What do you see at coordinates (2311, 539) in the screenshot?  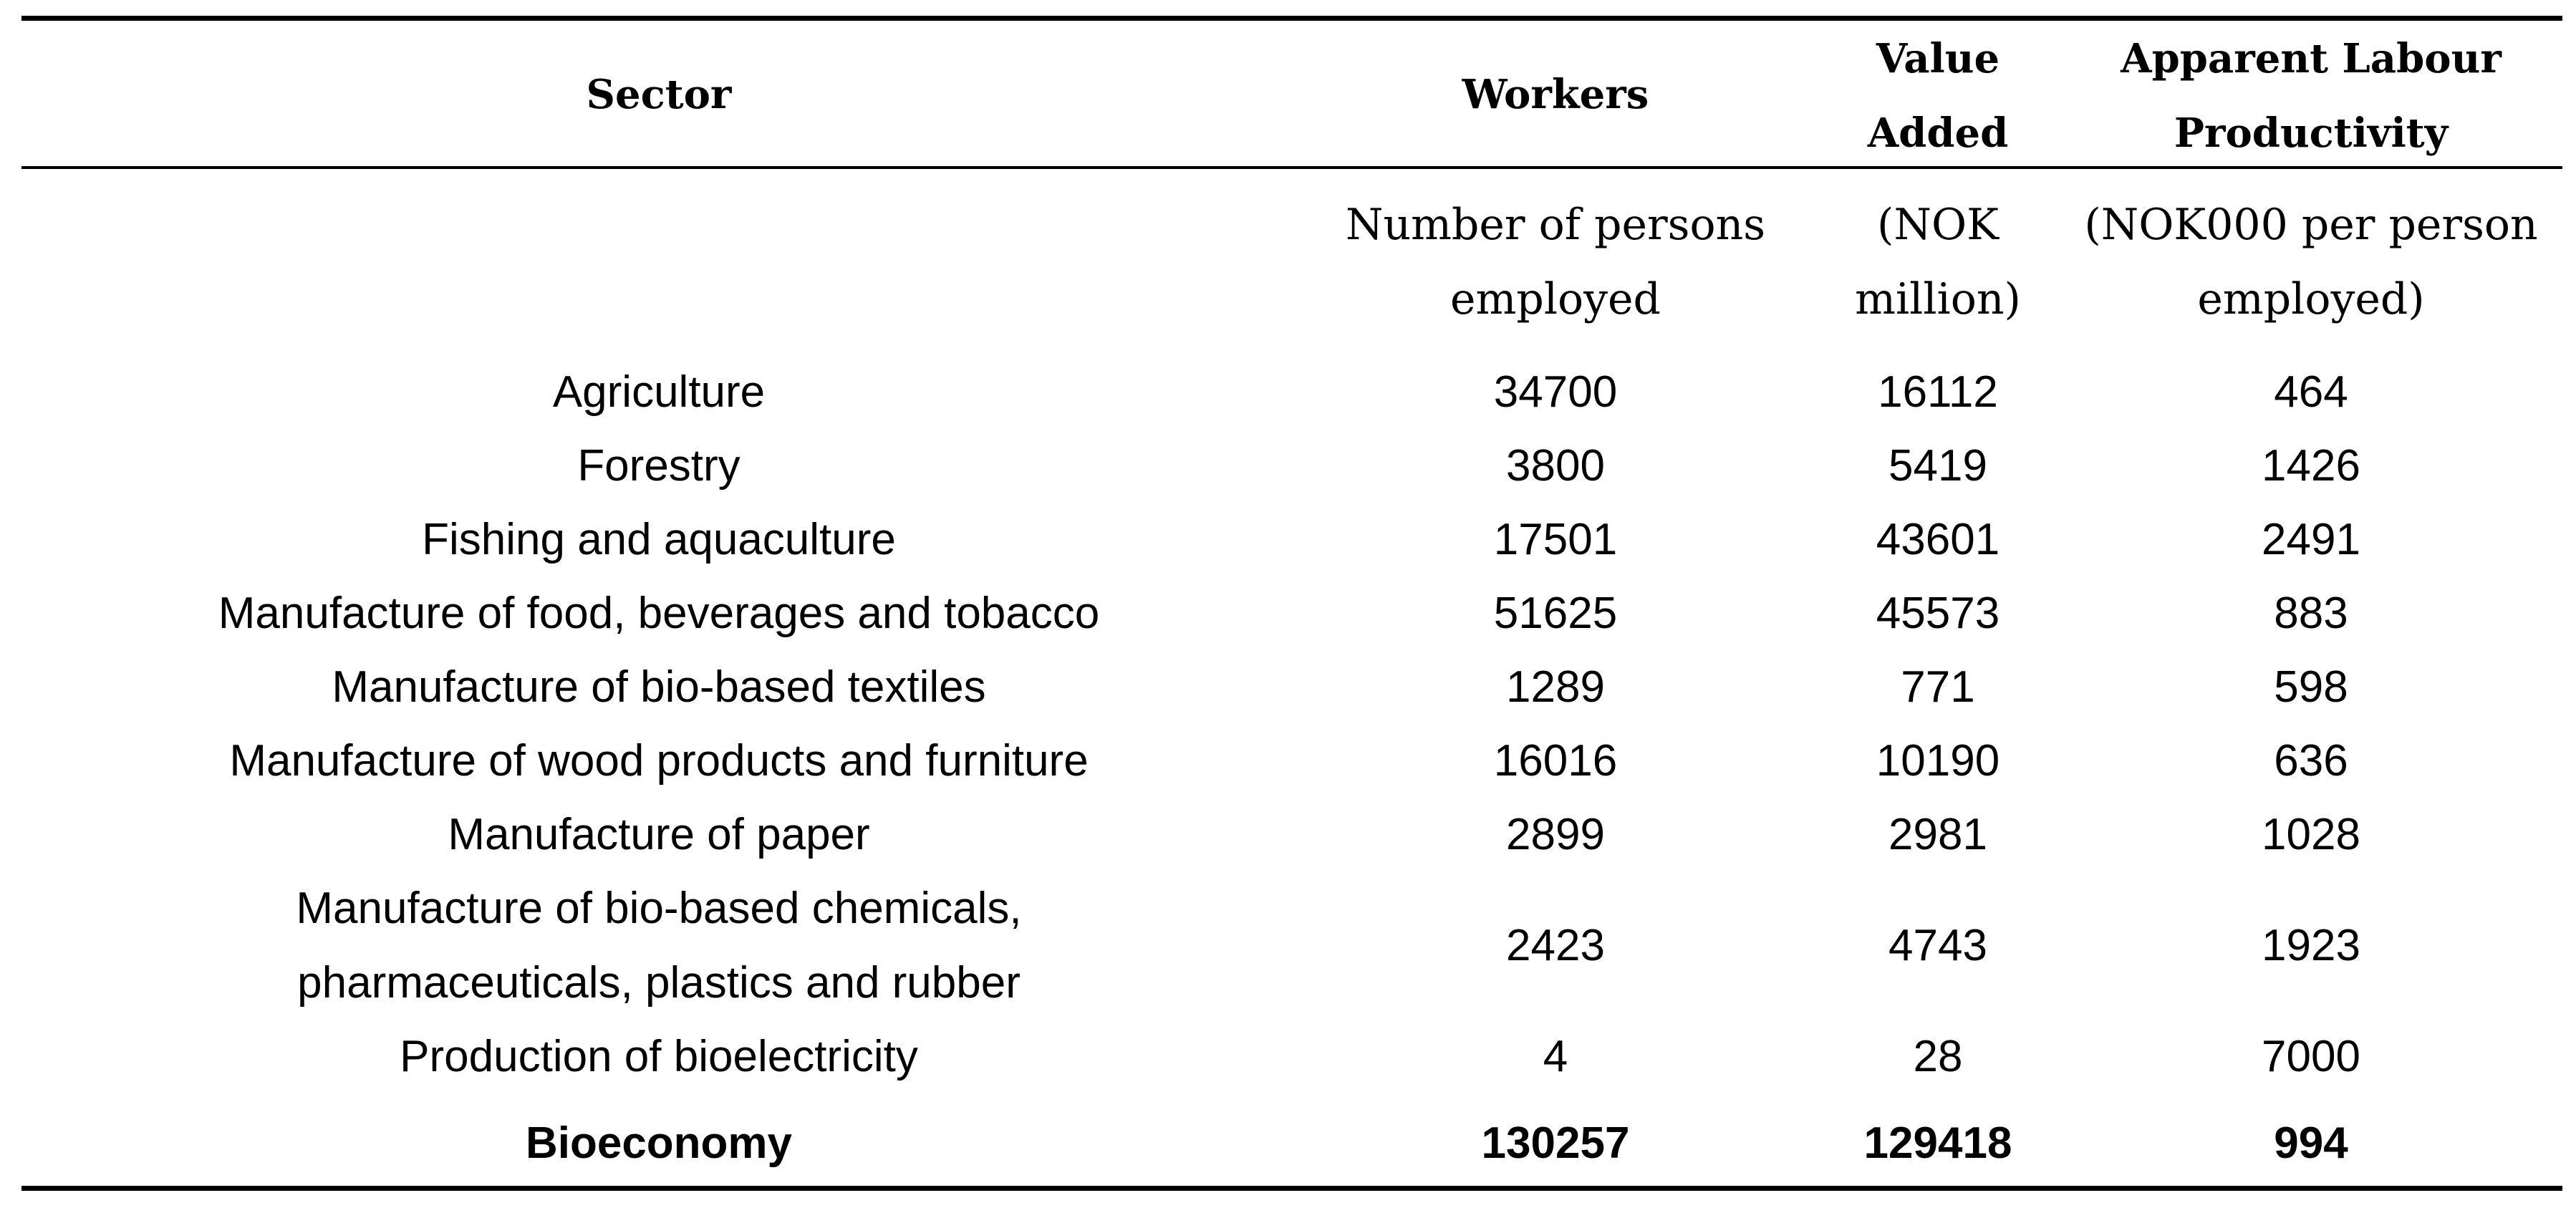 I see `table-cell-productivity: 2491` at bounding box center [2311, 539].